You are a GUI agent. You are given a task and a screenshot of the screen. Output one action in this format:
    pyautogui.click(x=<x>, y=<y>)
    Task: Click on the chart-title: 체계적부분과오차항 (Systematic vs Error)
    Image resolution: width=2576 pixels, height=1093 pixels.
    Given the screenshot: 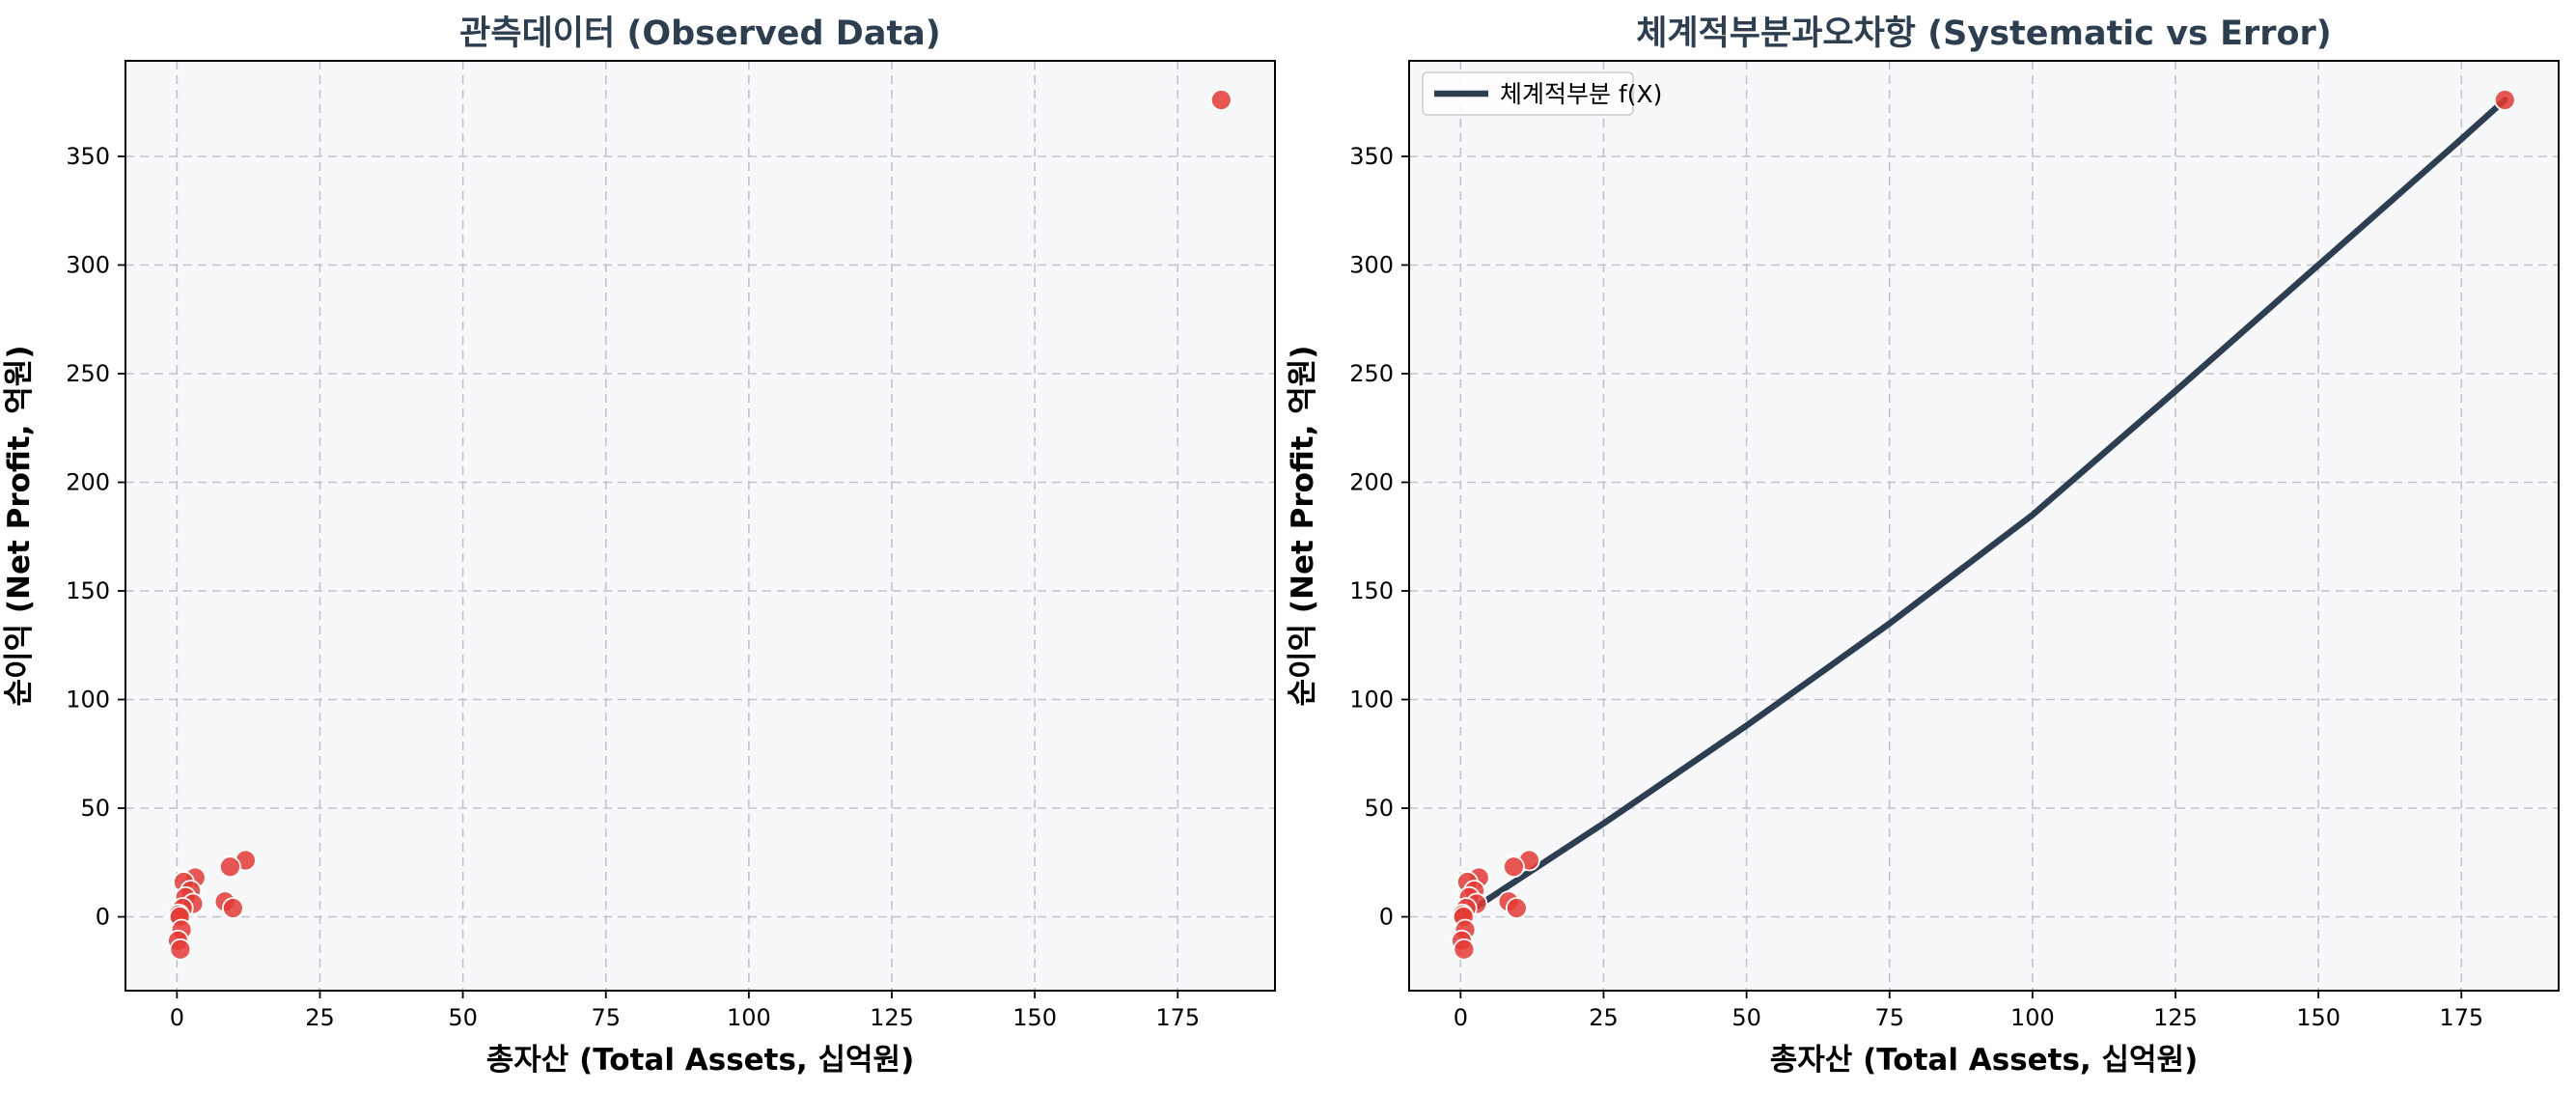 What is the action you would take?
    pyautogui.click(x=1984, y=33)
    